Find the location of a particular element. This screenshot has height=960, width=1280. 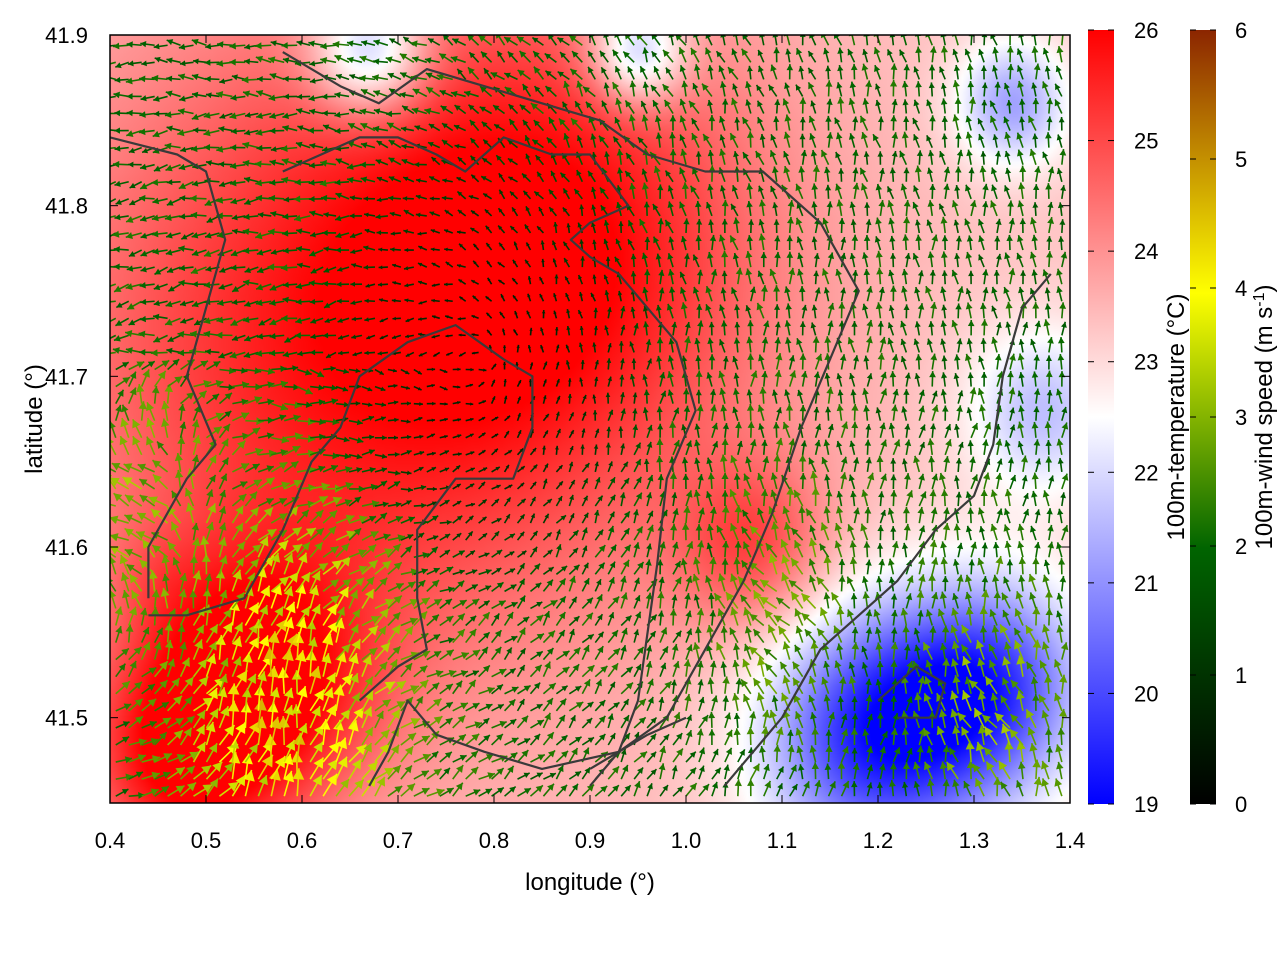

temperature-colorbar-label: 100m-temperature (°C) is located at coordinates (1176, 416).